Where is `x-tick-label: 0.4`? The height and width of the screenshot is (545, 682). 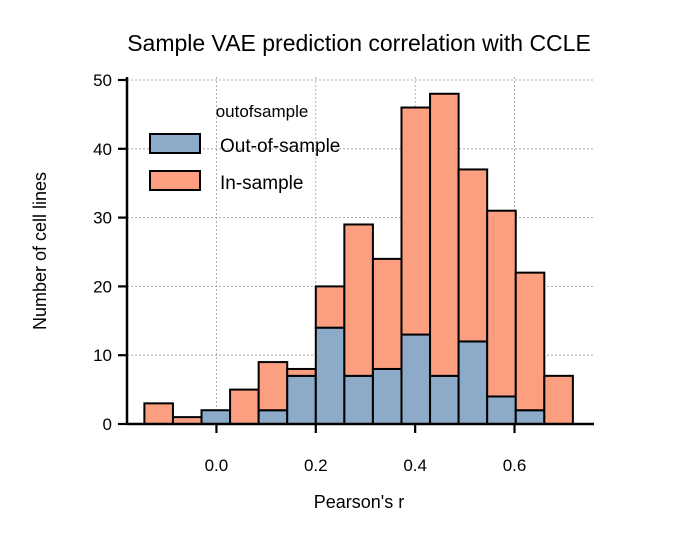 x-tick-label: 0.4 is located at coordinates (415, 465).